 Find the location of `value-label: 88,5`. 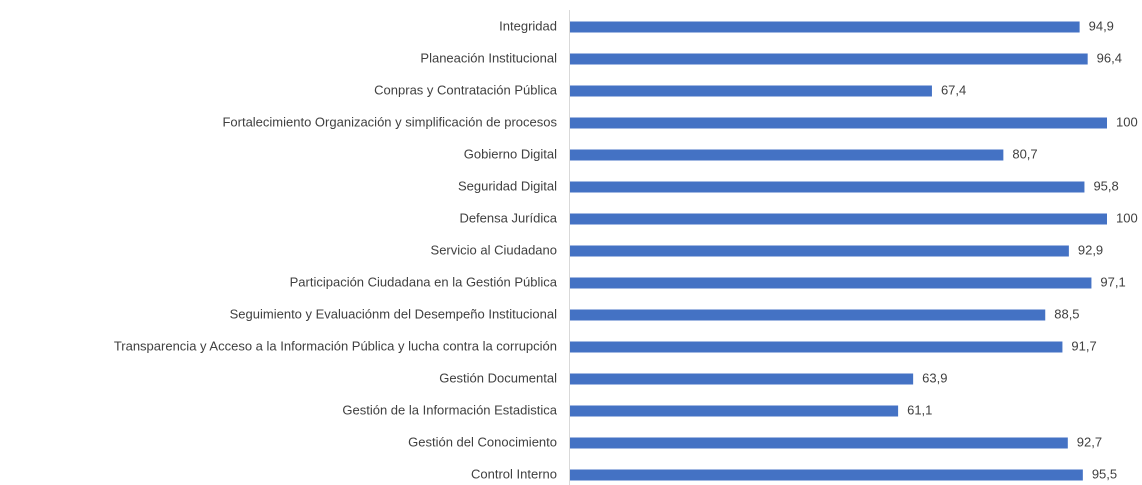

value-label: 88,5 is located at coordinates (1066, 313).